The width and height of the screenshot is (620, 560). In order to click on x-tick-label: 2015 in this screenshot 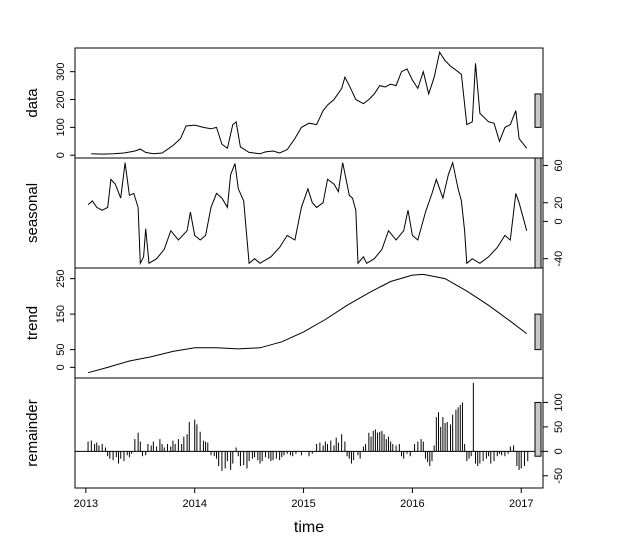, I will do `click(303, 504)`.